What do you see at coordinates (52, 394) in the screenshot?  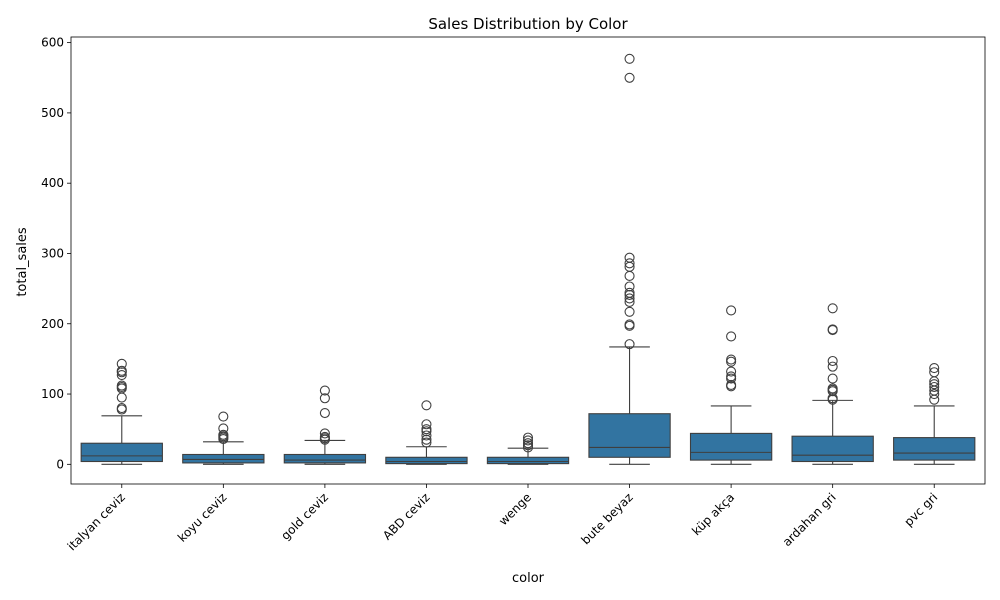 I see `y-tick-label: 100` at bounding box center [52, 394].